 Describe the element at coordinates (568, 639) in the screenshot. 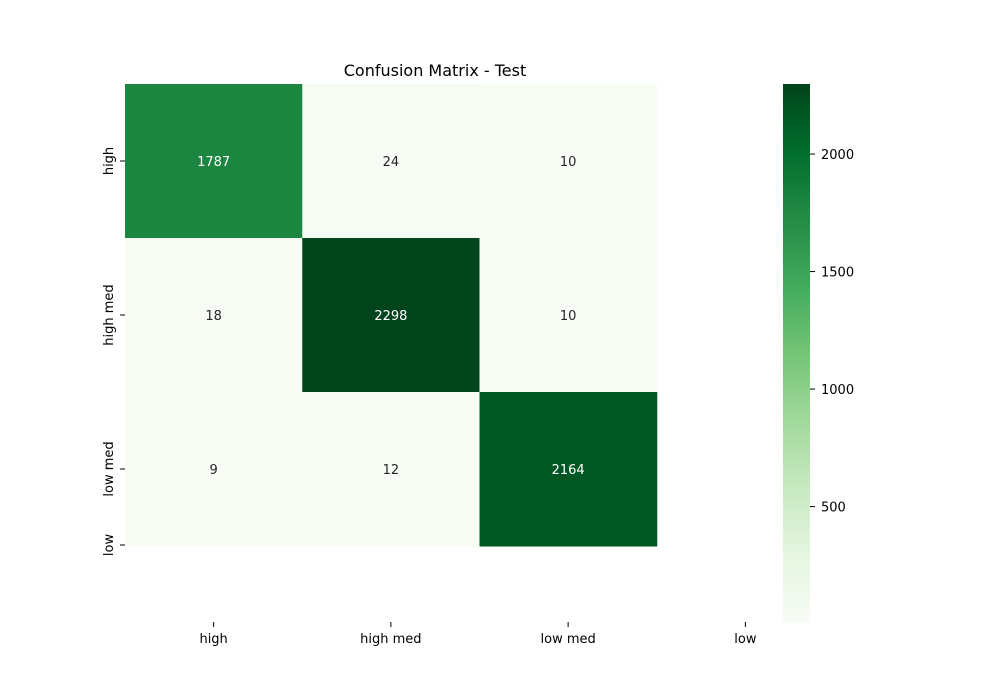

I see `x-tick-label: low med` at that location.